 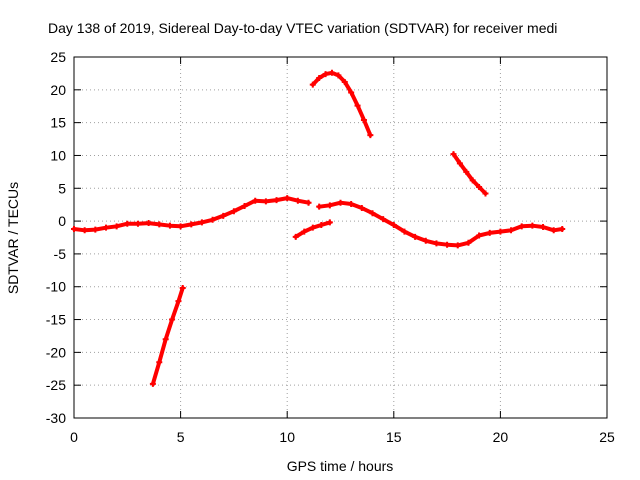 I want to click on x-tick-label: 10, so click(x=287, y=437).